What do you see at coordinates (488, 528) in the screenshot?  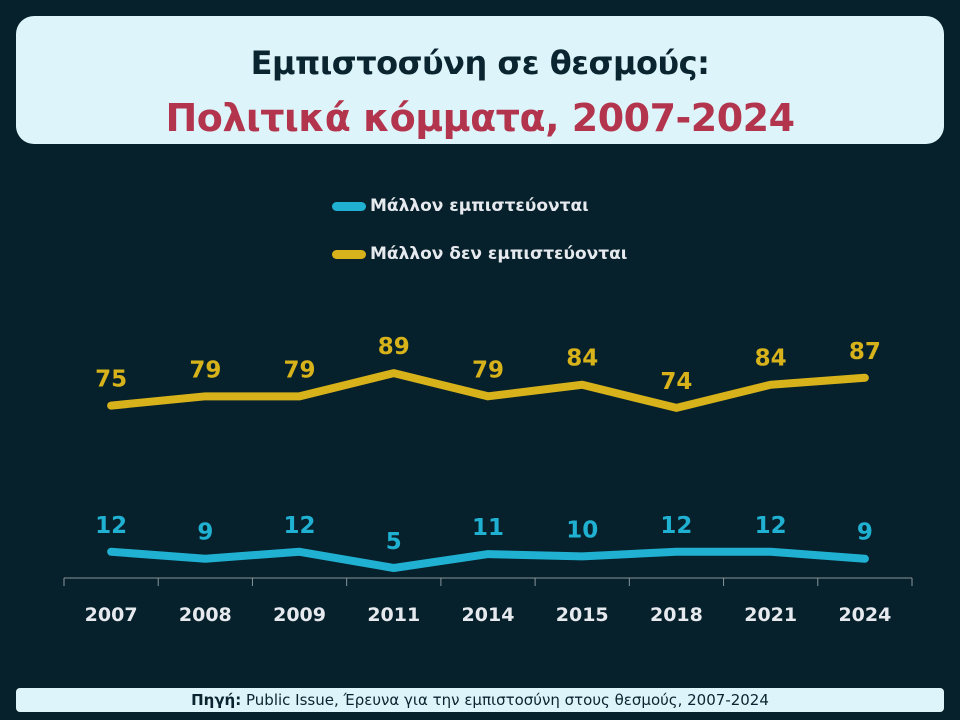 I see `data-label: 11` at bounding box center [488, 528].